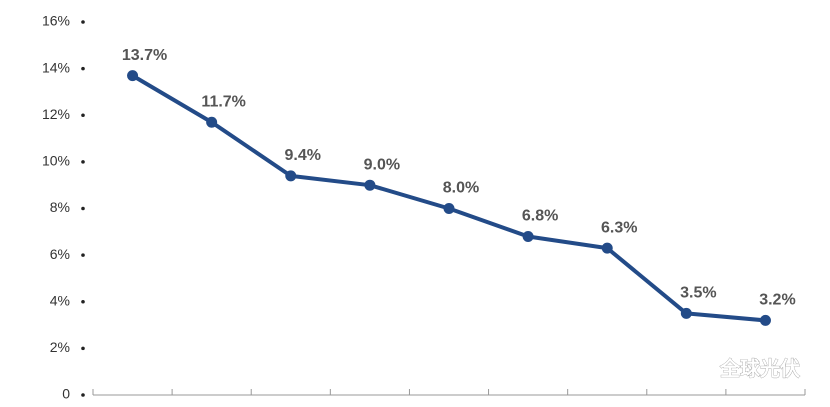  What do you see at coordinates (60, 254) in the screenshot?
I see `y-tick-label: 6%` at bounding box center [60, 254].